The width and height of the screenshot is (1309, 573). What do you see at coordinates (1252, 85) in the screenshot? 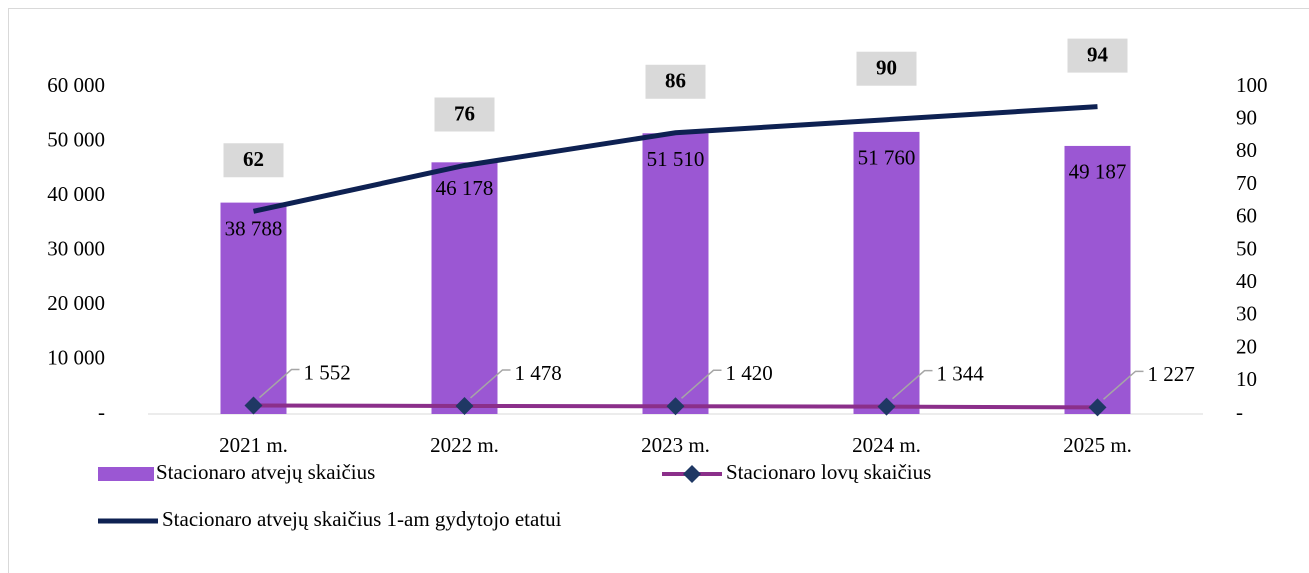
I see `y2-tick-label: 100` at bounding box center [1252, 85].